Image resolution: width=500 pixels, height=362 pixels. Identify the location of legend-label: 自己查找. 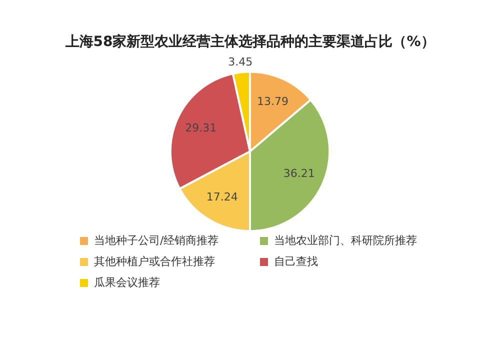
(296, 261).